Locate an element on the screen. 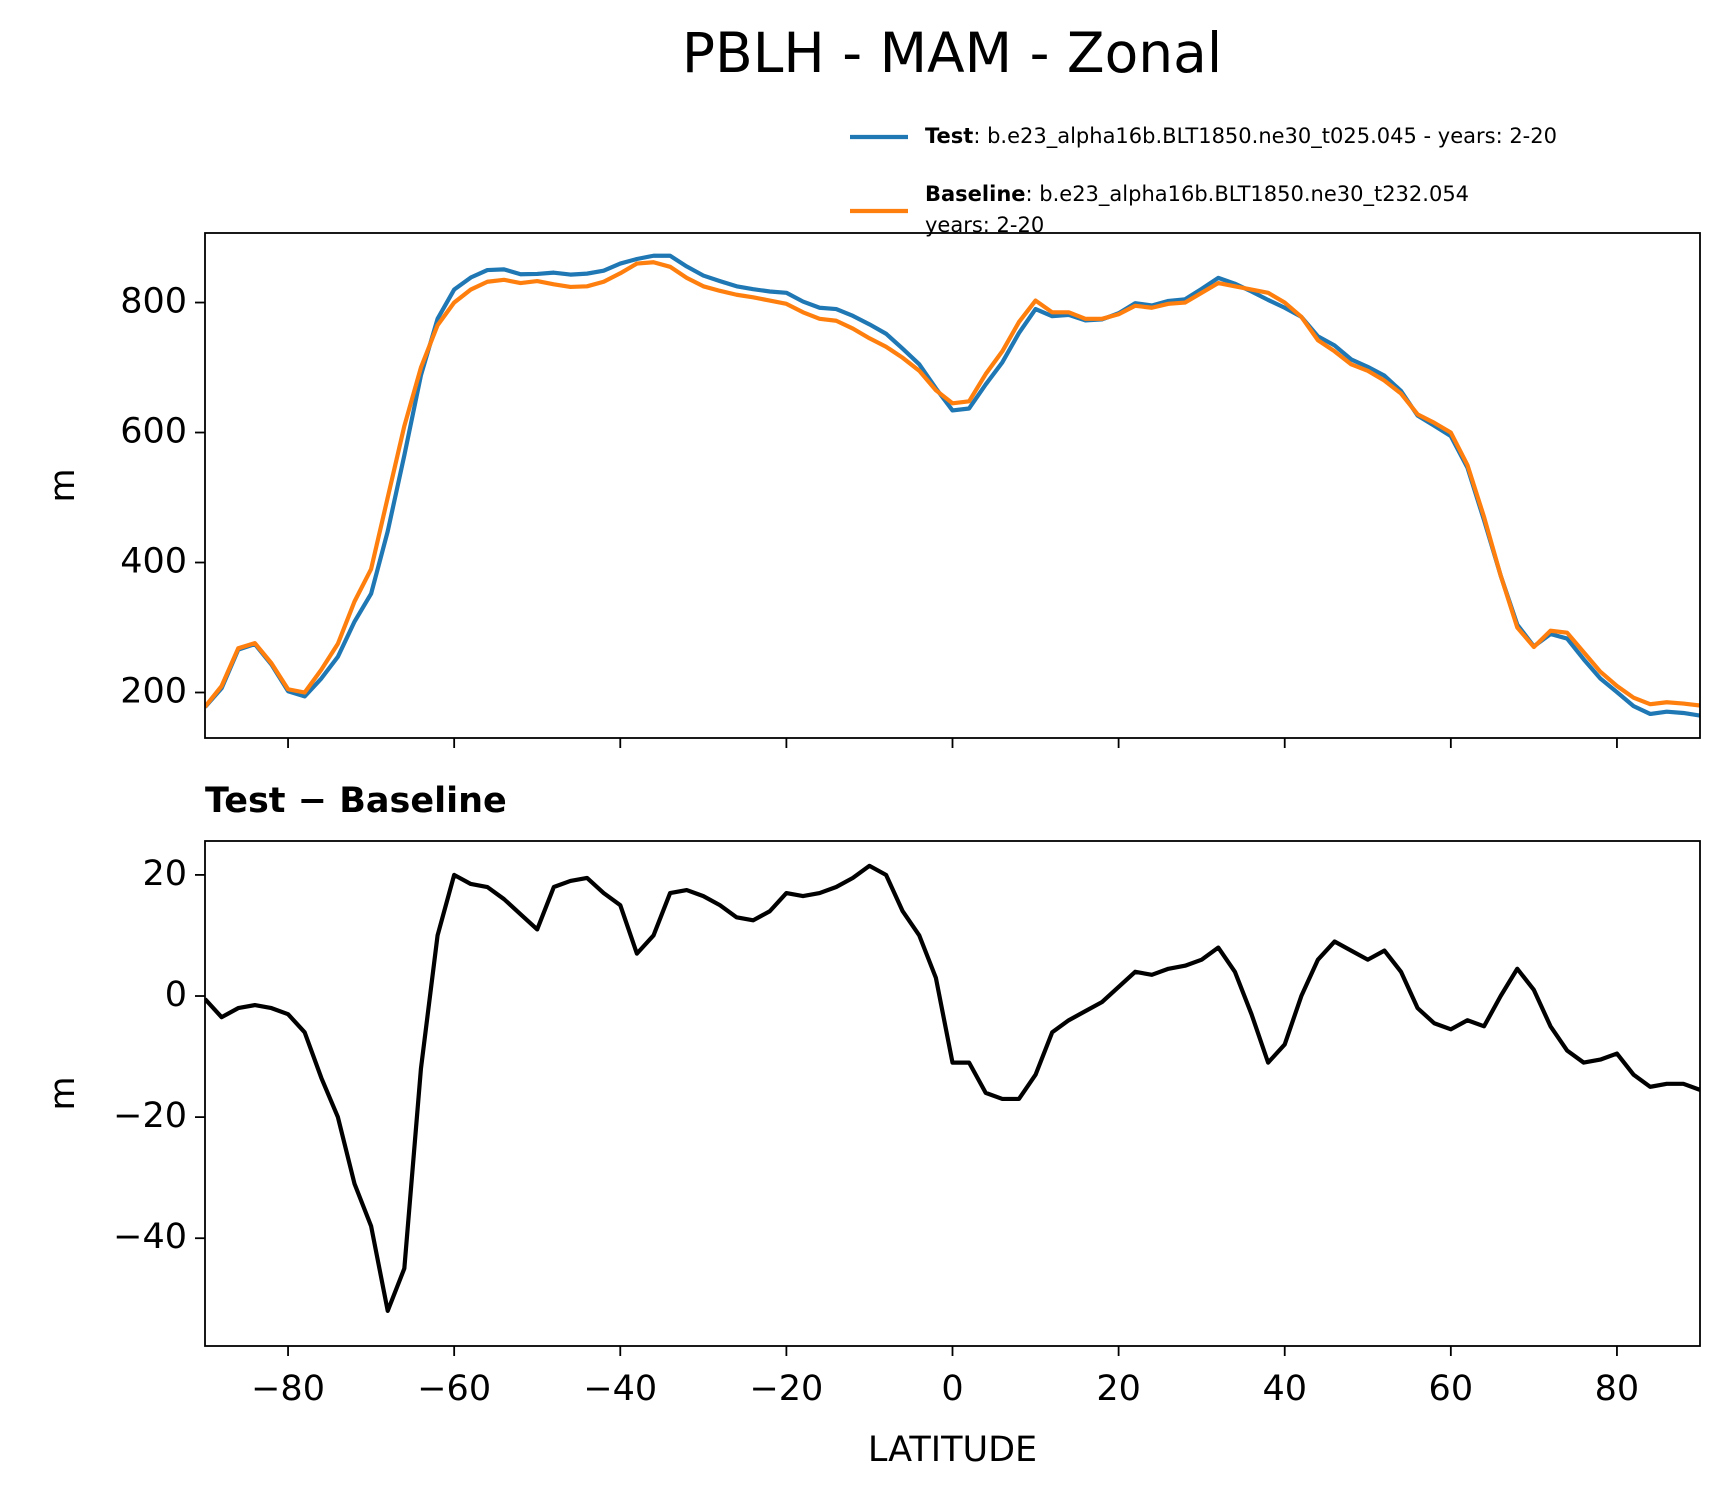 The image size is (1721, 1496). y-tick-label: 20 is located at coordinates (164, 874).